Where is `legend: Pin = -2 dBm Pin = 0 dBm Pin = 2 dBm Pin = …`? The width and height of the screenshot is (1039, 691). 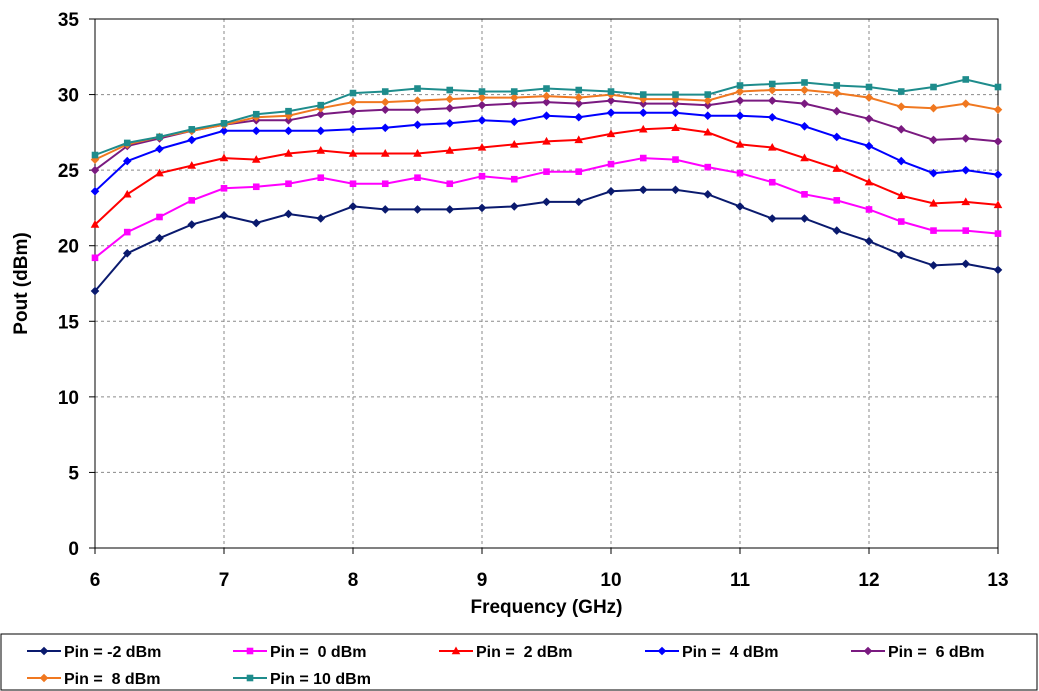 legend: Pin = -2 dBm Pin = 0 dBm Pin = 2 dBm Pin = … is located at coordinates (519, 662).